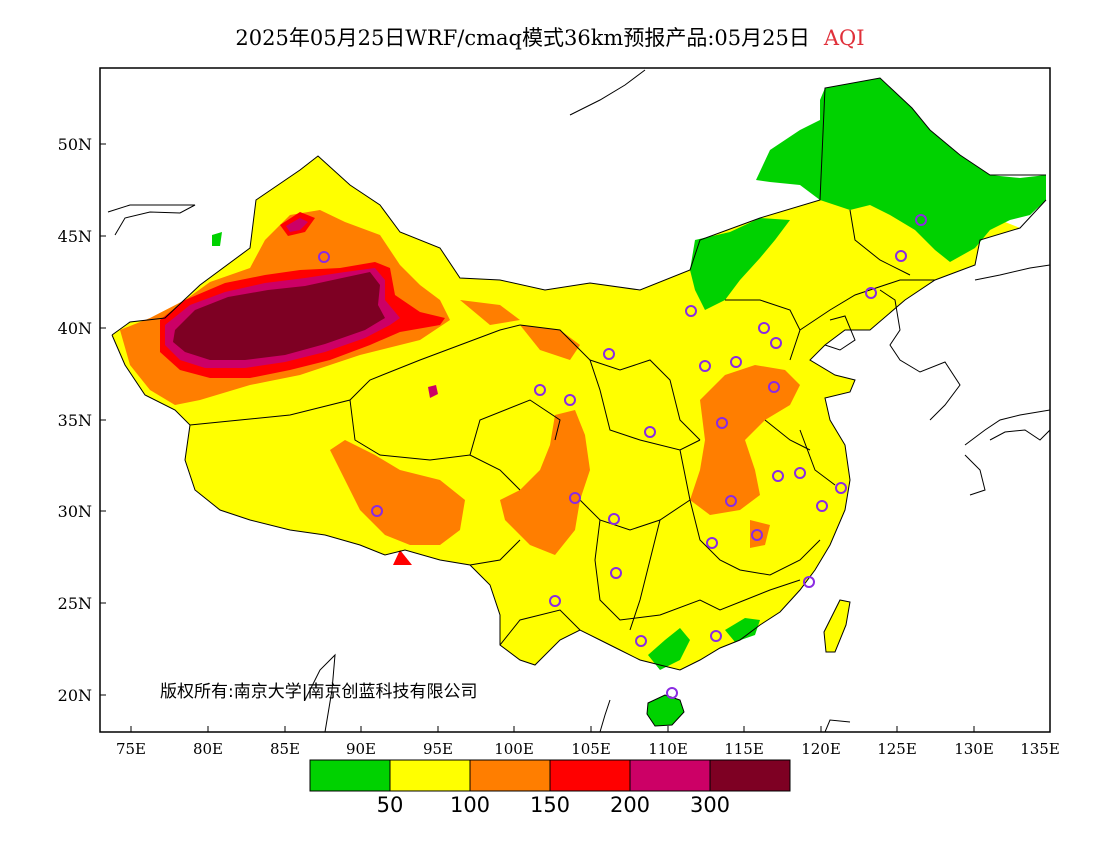  What do you see at coordinates (217, 239) in the screenshot?
I see `region-good-west` at bounding box center [217, 239].